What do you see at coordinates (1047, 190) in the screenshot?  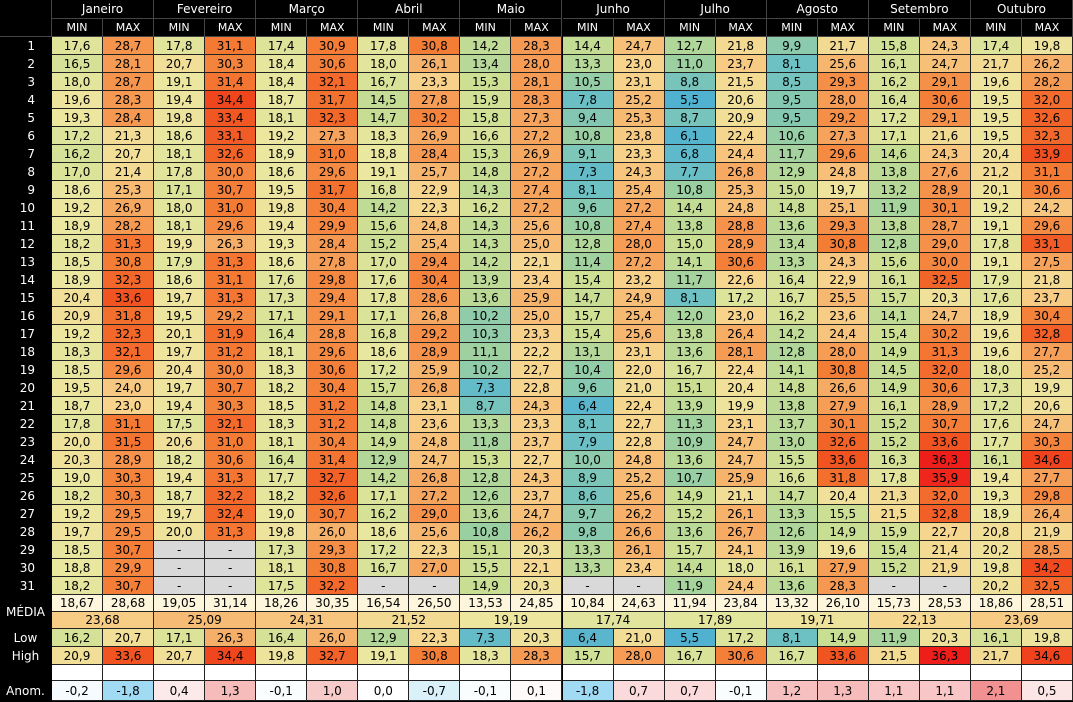 I see `data-cell: 30,6` at bounding box center [1047, 190].